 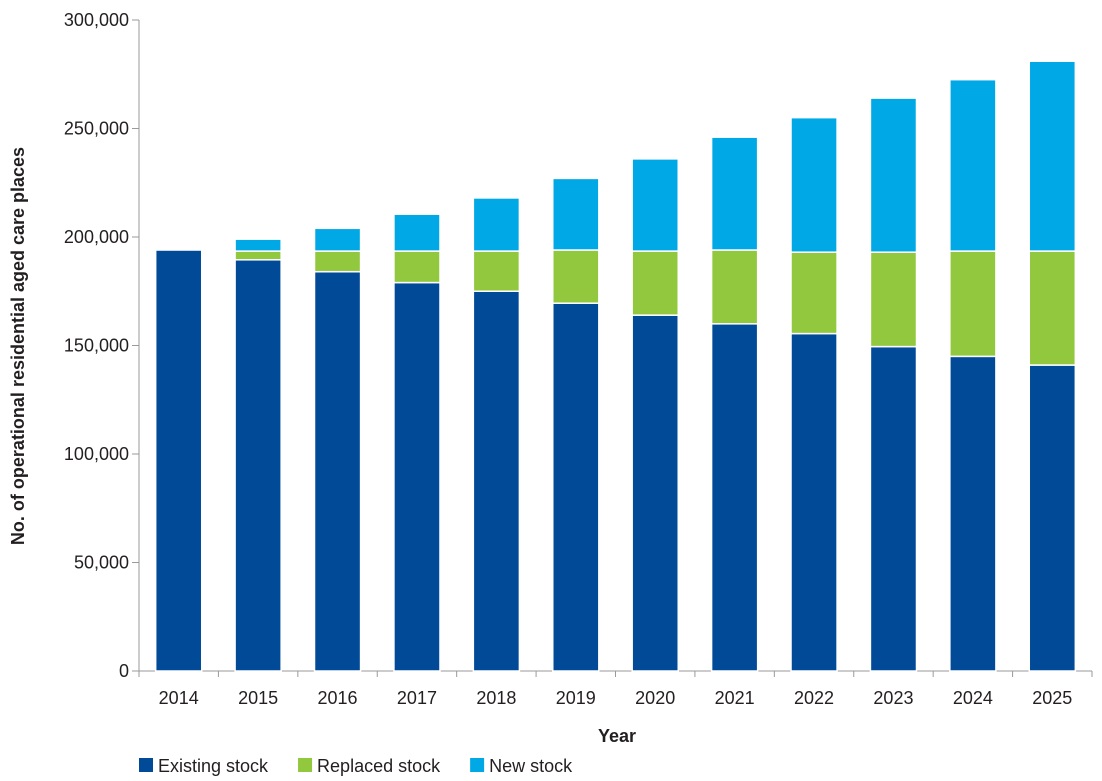 I want to click on y-tick-label: 100,000, so click(x=96, y=454).